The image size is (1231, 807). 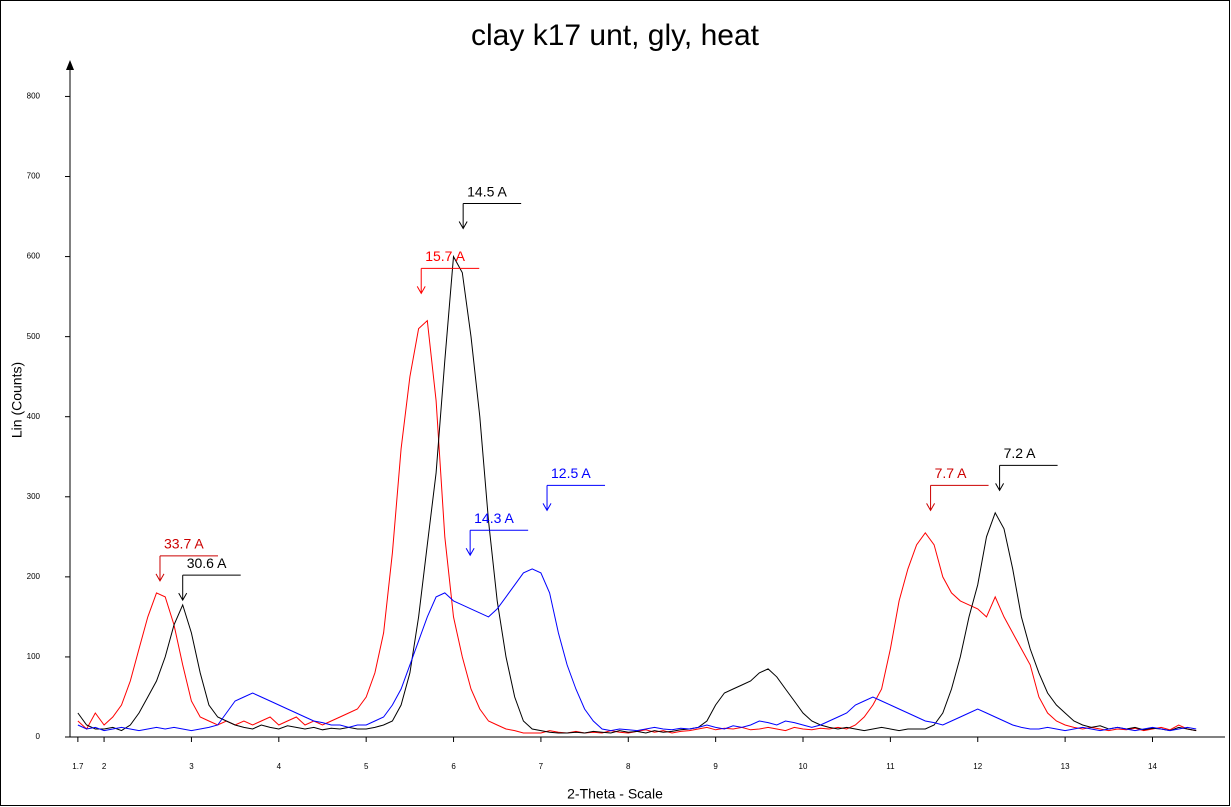 What do you see at coordinates (615, 35) in the screenshot?
I see `chart-title: clay k17 unt, gly, heat` at bounding box center [615, 35].